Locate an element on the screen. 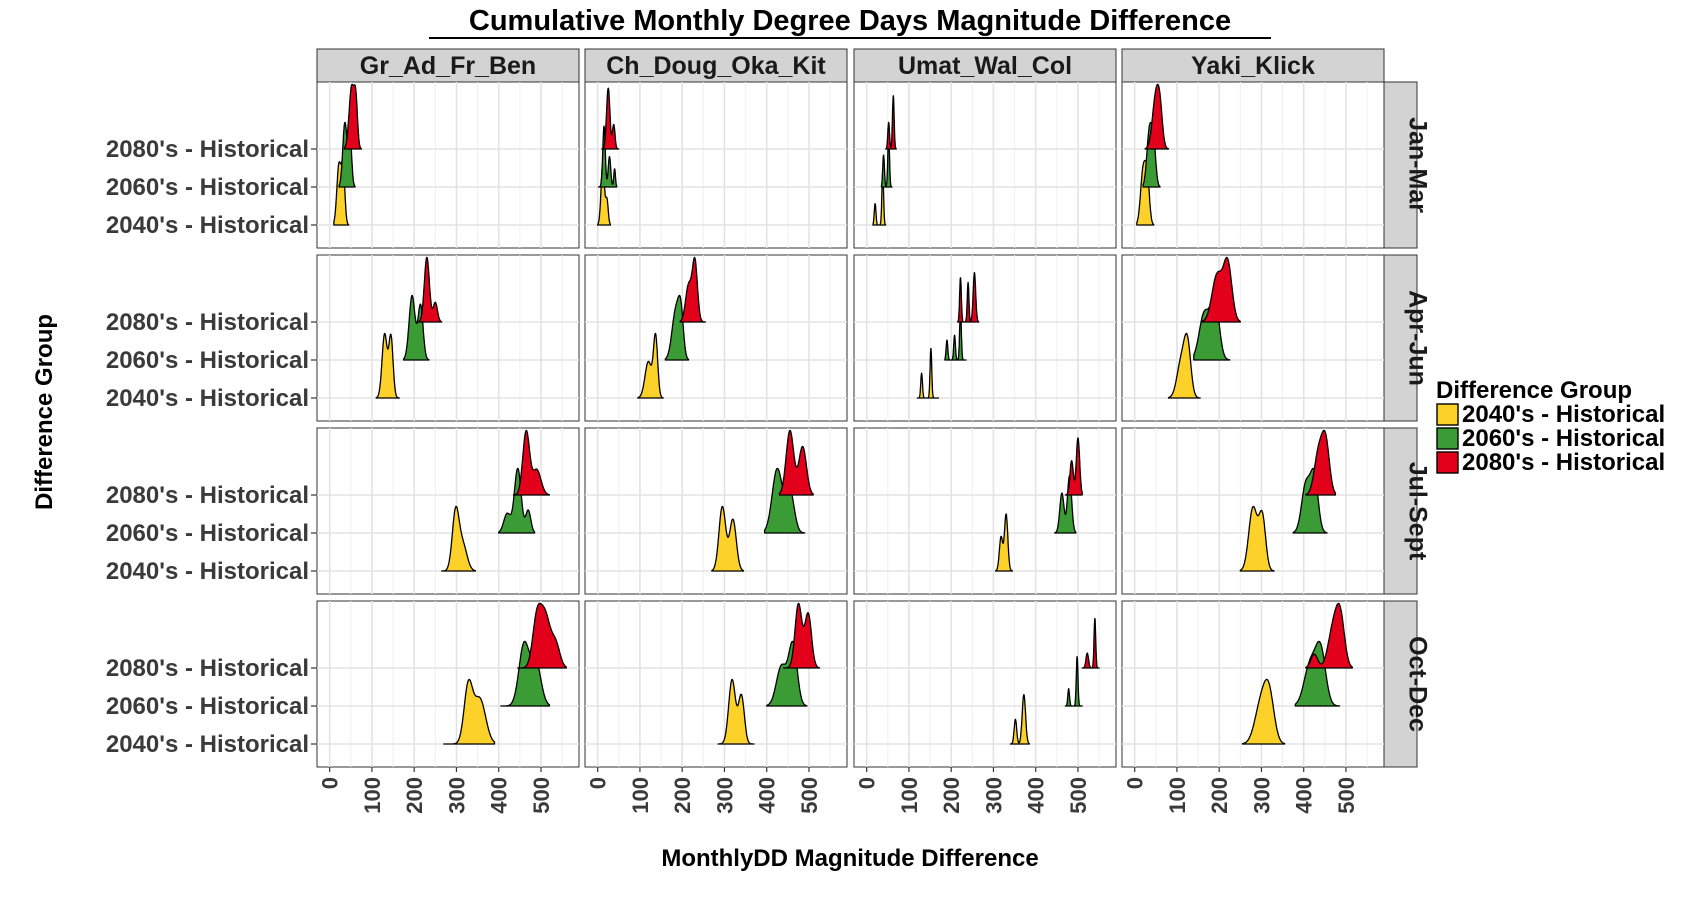 This screenshot has height=900, width=1700. row-strip-label: Jan-Mar is located at coordinates (1418, 165).